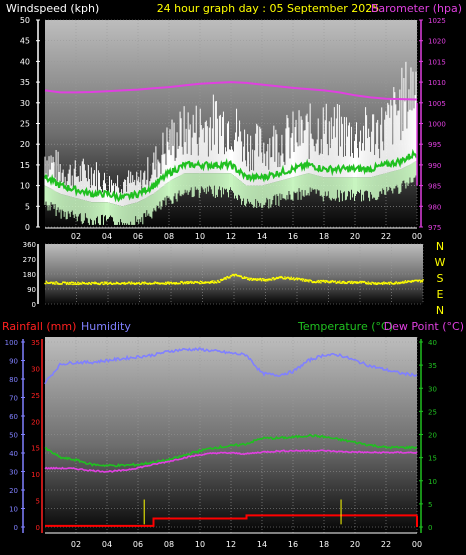  Describe the element at coordinates (200, 544) in the screenshot. I see `humidity-xtick-label: 10` at that location.